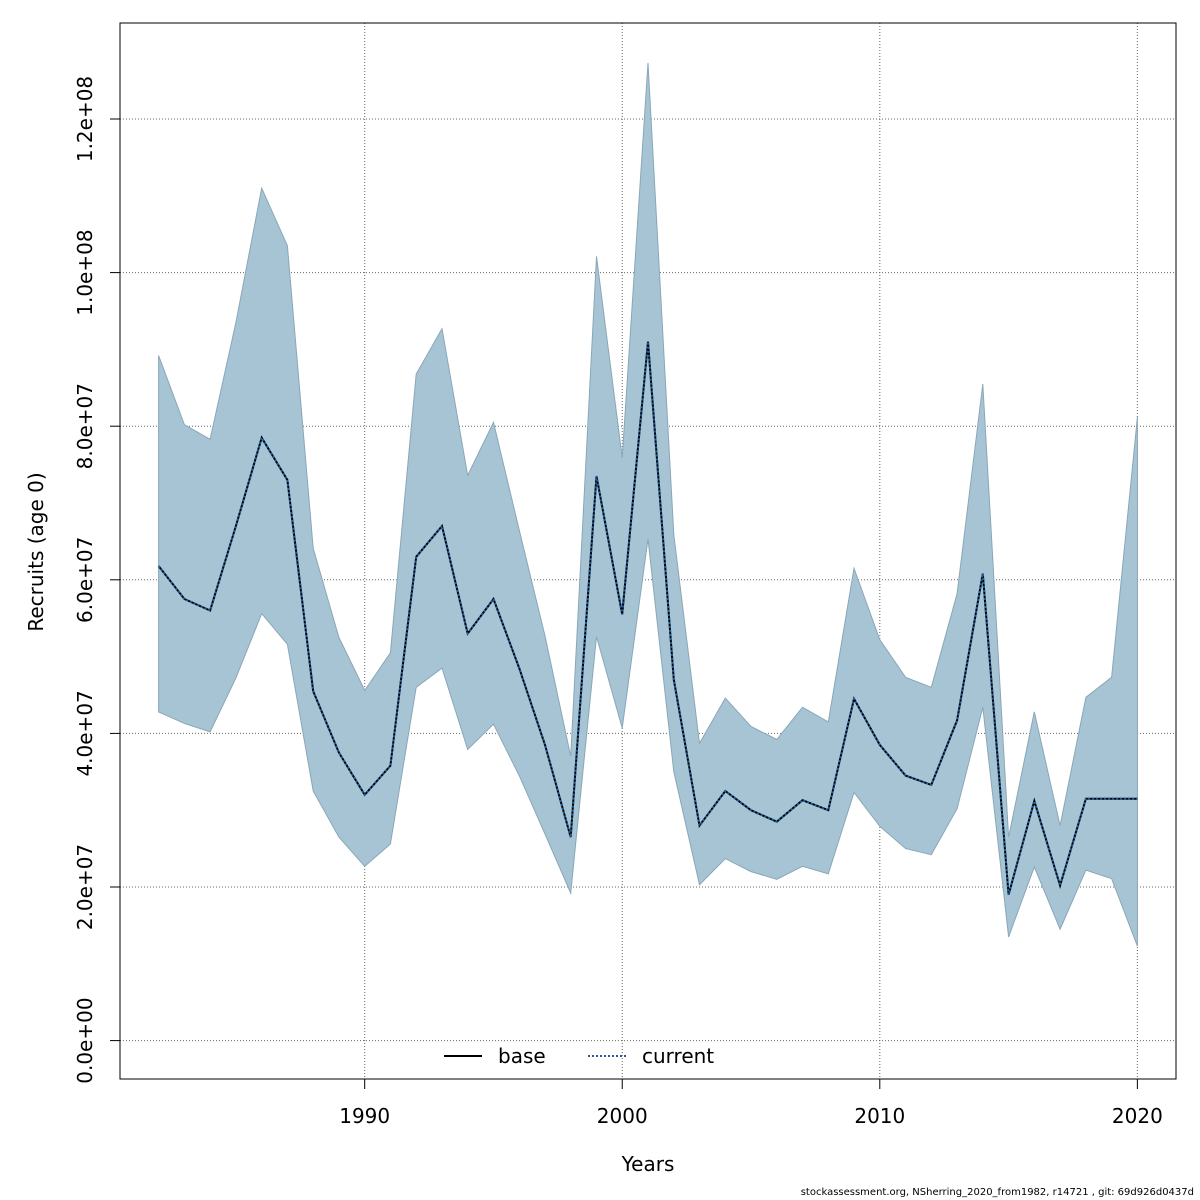 The image size is (1200, 1200). Describe the element at coordinates (648, 1164) in the screenshot. I see `x-axis-label: Years` at that location.